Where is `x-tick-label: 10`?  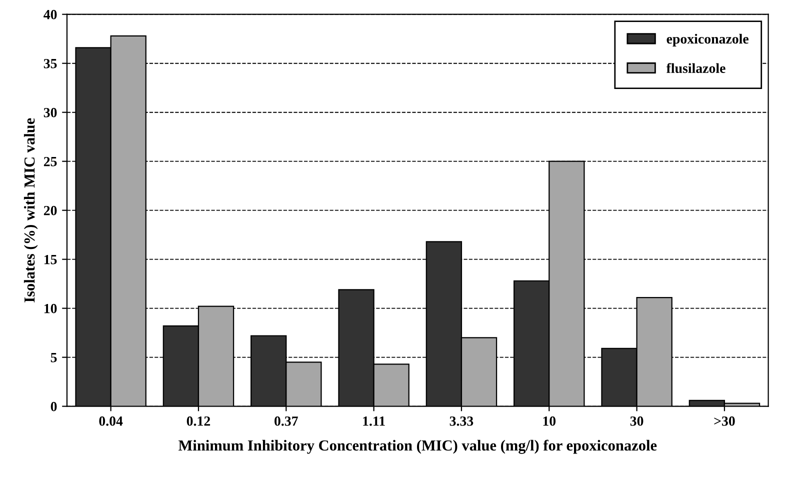
x-tick-label: 10 is located at coordinates (549, 421).